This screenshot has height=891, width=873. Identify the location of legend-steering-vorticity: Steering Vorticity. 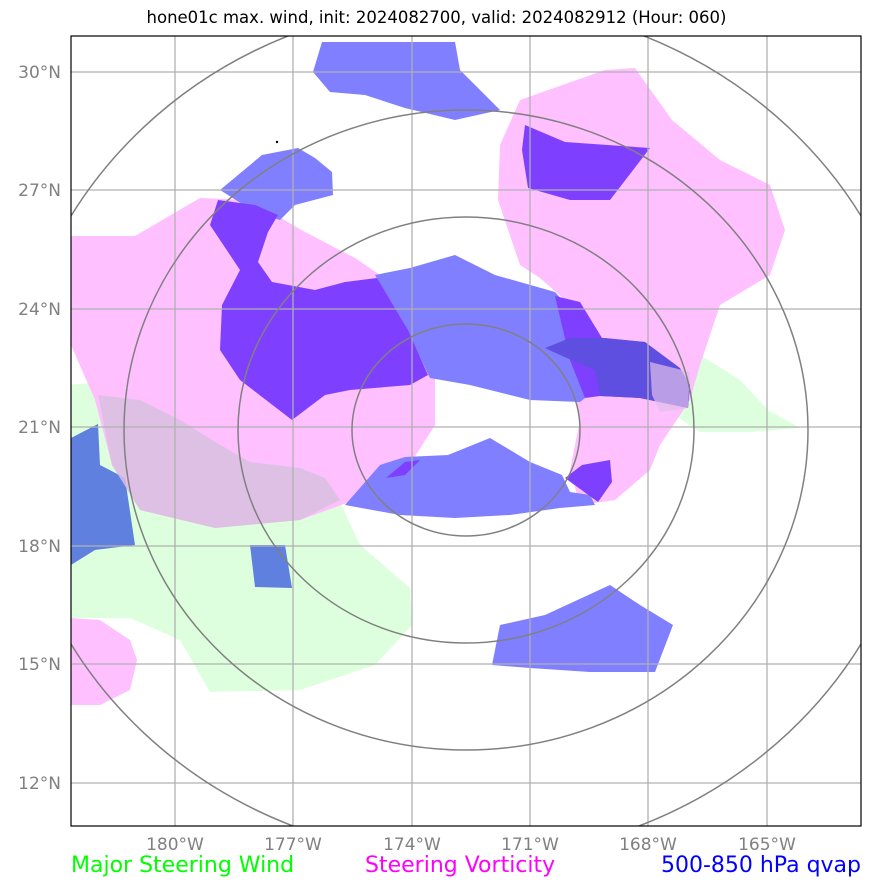
(460, 865).